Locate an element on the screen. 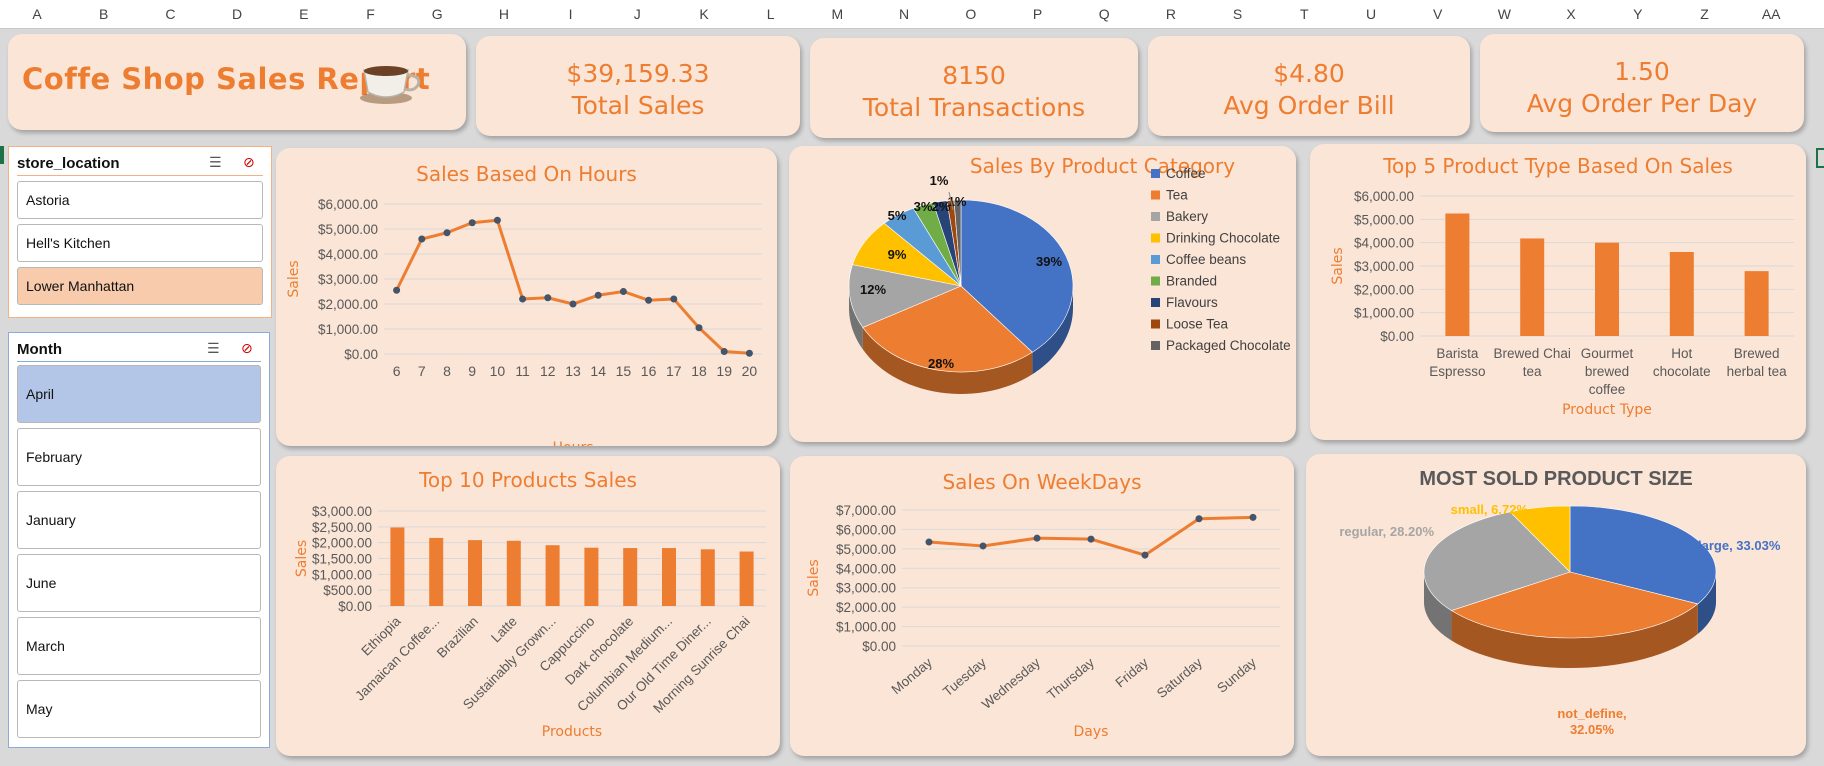 This screenshot has height=766, width=1824. column-letter: U is located at coordinates (1371, 14).